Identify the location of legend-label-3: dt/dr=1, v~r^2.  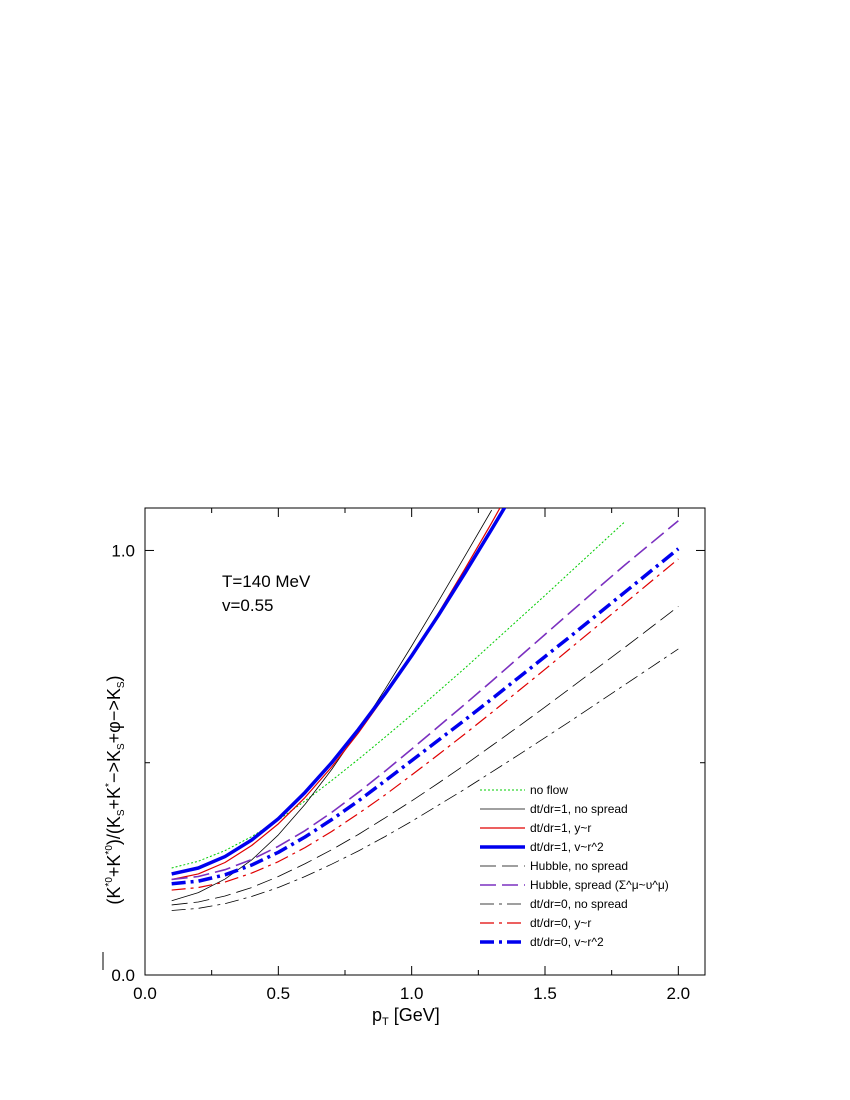
(567, 847).